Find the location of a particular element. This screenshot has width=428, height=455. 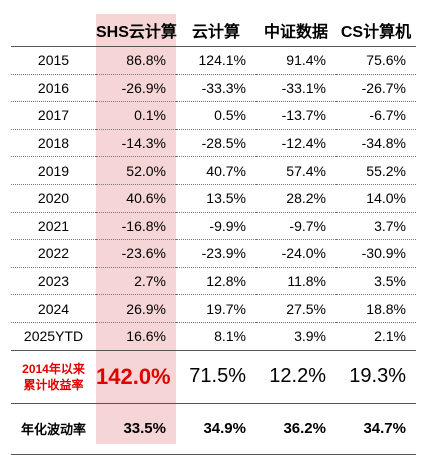

value-cell: -34.8% is located at coordinates (376, 143).